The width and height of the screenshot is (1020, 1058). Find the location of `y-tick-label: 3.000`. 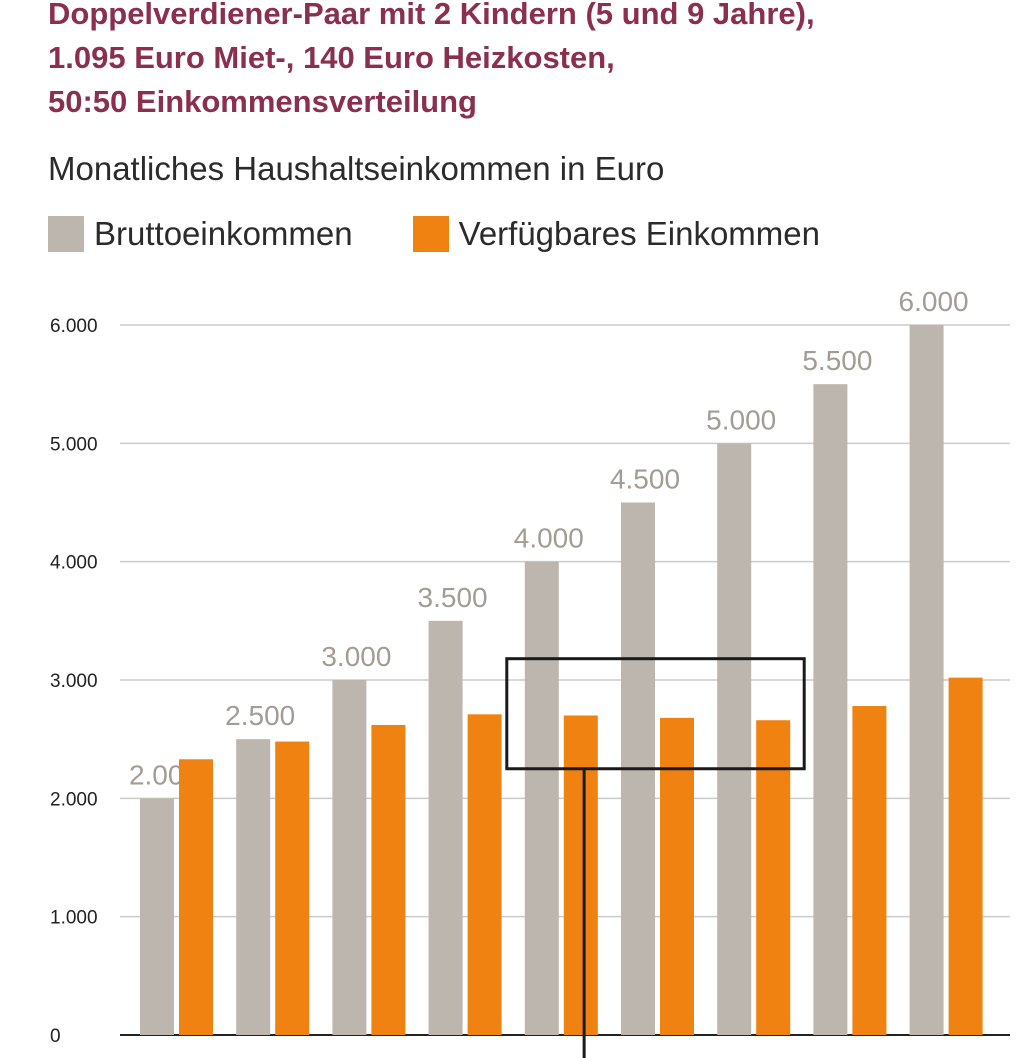

y-tick-label: 3.000 is located at coordinates (74, 681).